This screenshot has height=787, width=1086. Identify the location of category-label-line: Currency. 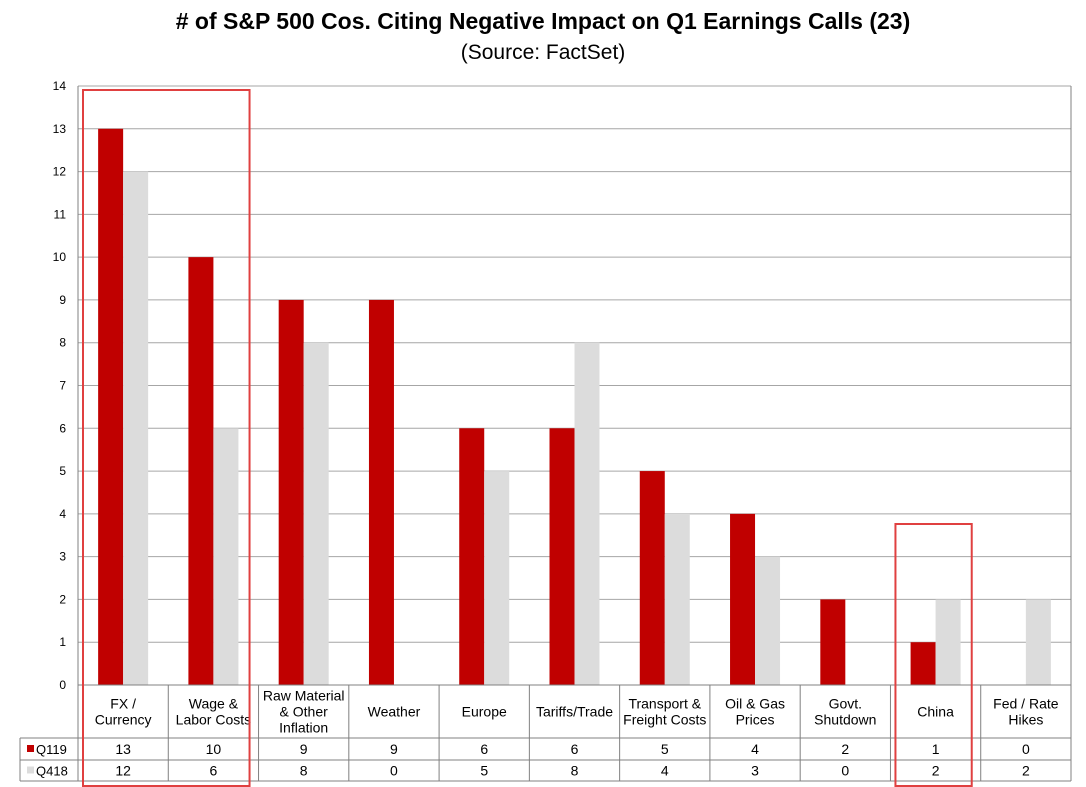
(123, 720).